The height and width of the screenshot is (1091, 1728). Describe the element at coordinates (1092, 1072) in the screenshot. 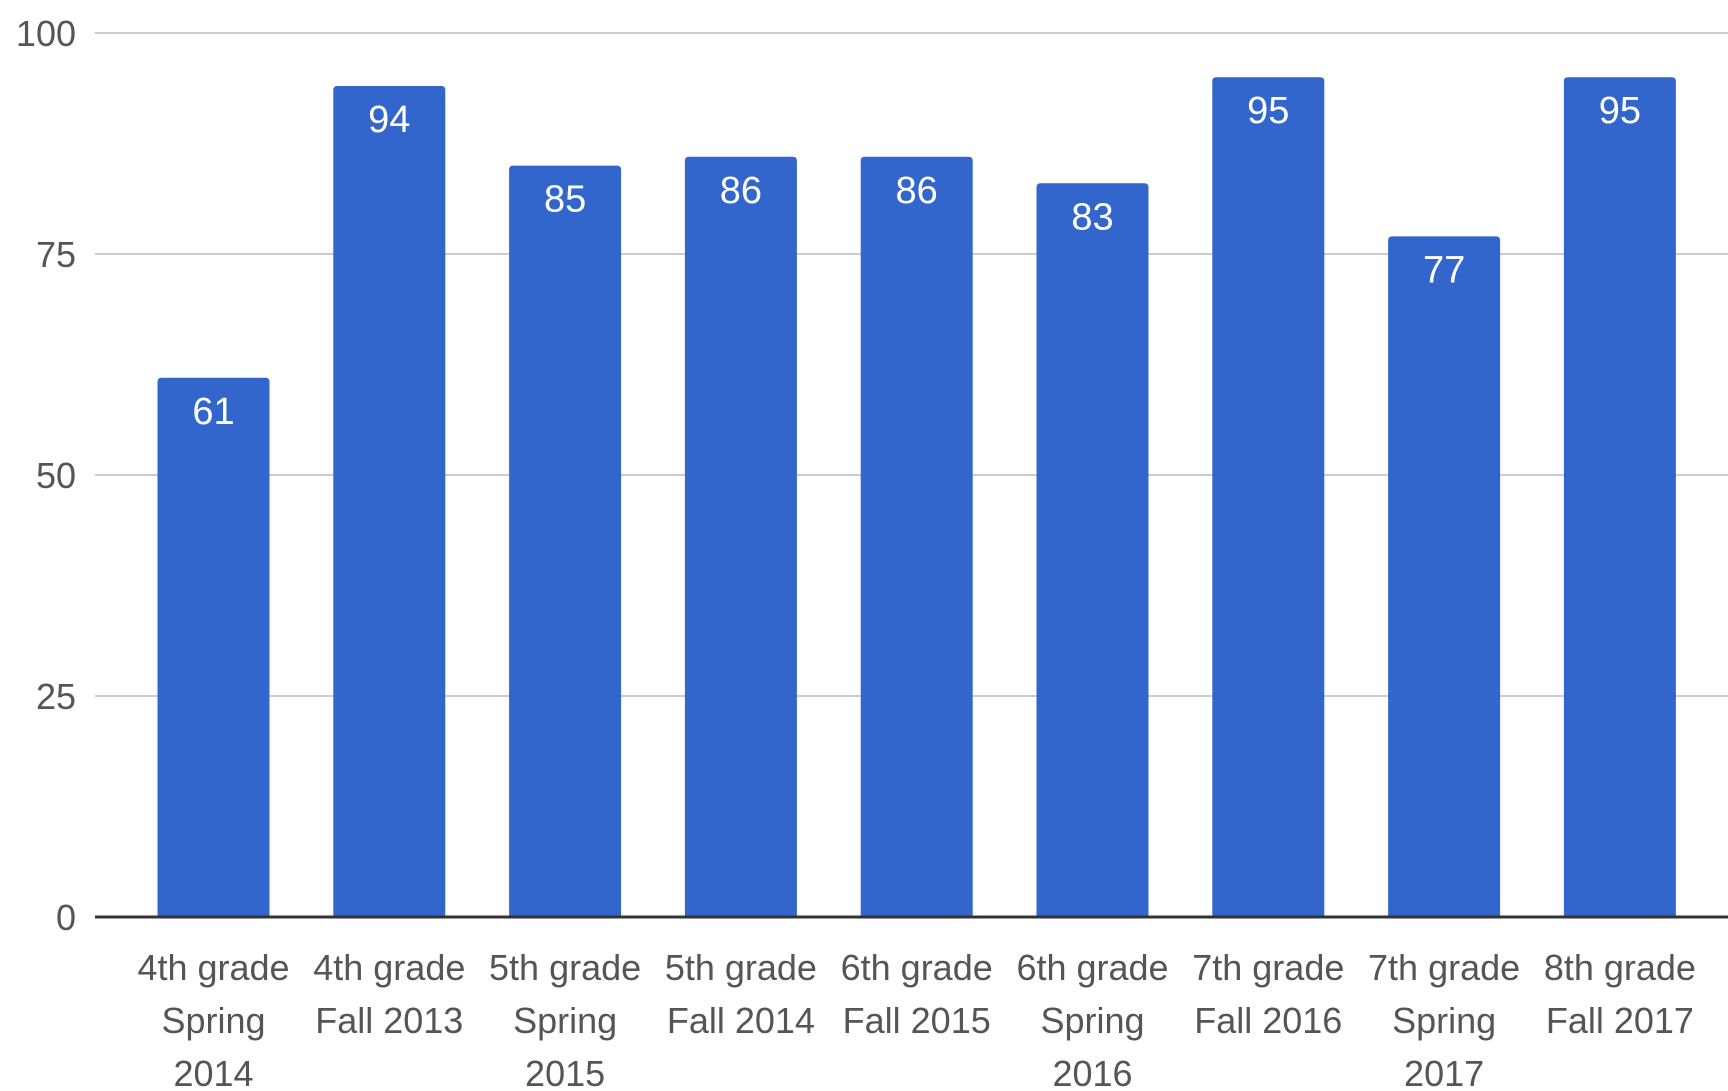

I see `x-tick-label: 2016` at that location.